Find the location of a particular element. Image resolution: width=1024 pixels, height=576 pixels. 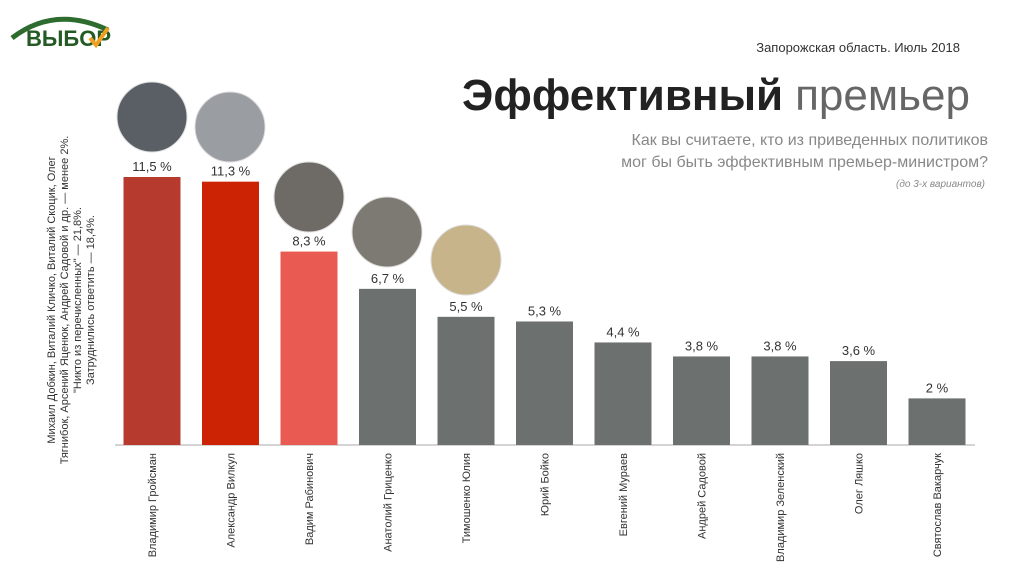

value-label: 5,5 % is located at coordinates (466, 306).